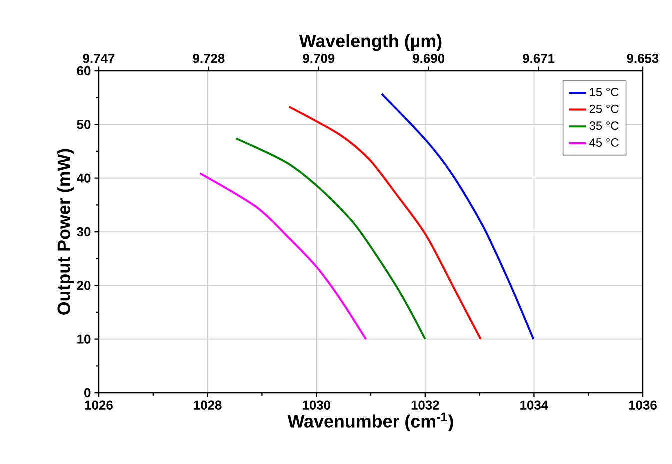 This screenshot has height=464, width=672. I want to click on legend-label: 15 °C, so click(604, 92).